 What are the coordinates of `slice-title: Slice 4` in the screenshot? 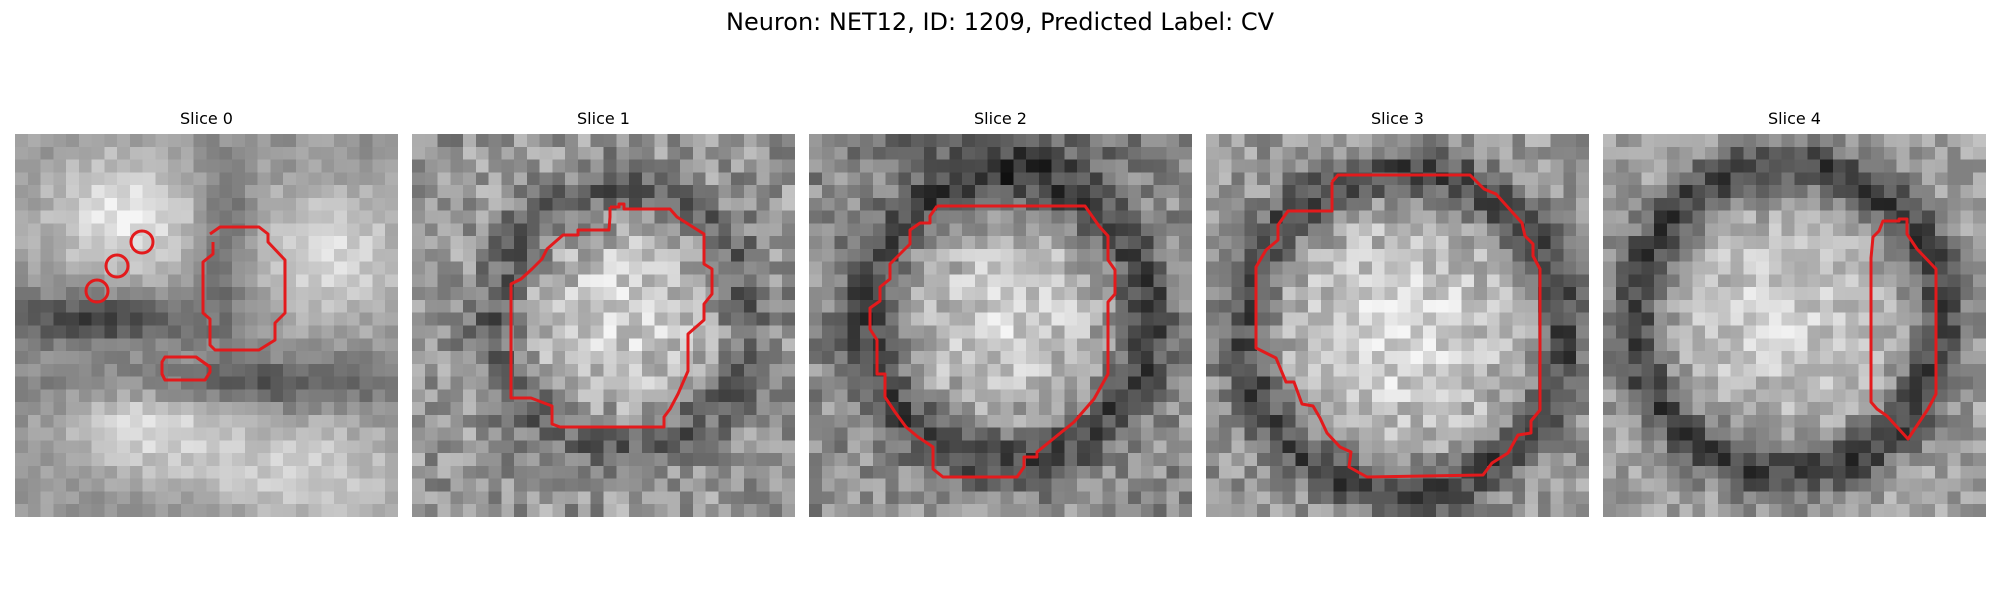 It's located at (1794, 118).